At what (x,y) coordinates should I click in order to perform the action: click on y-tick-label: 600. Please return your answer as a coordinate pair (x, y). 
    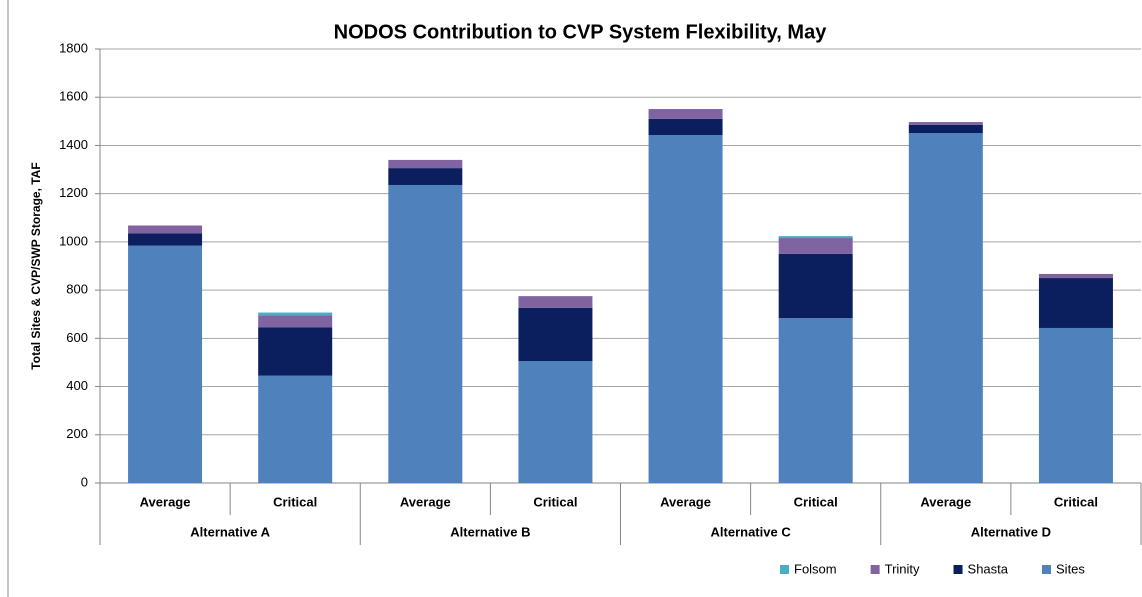
    Looking at the image, I should click on (77, 337).